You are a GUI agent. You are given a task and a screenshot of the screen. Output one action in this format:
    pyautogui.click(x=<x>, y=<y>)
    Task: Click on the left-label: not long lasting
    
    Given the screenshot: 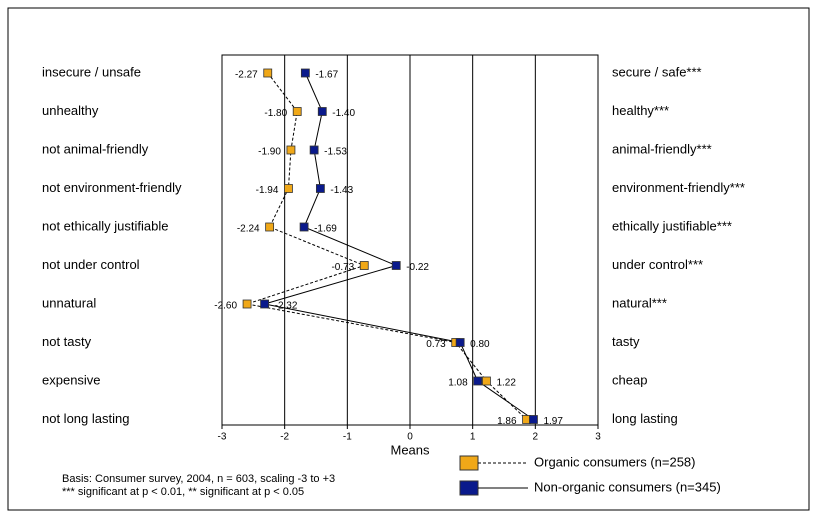 What is the action you would take?
    pyautogui.click(x=85, y=418)
    